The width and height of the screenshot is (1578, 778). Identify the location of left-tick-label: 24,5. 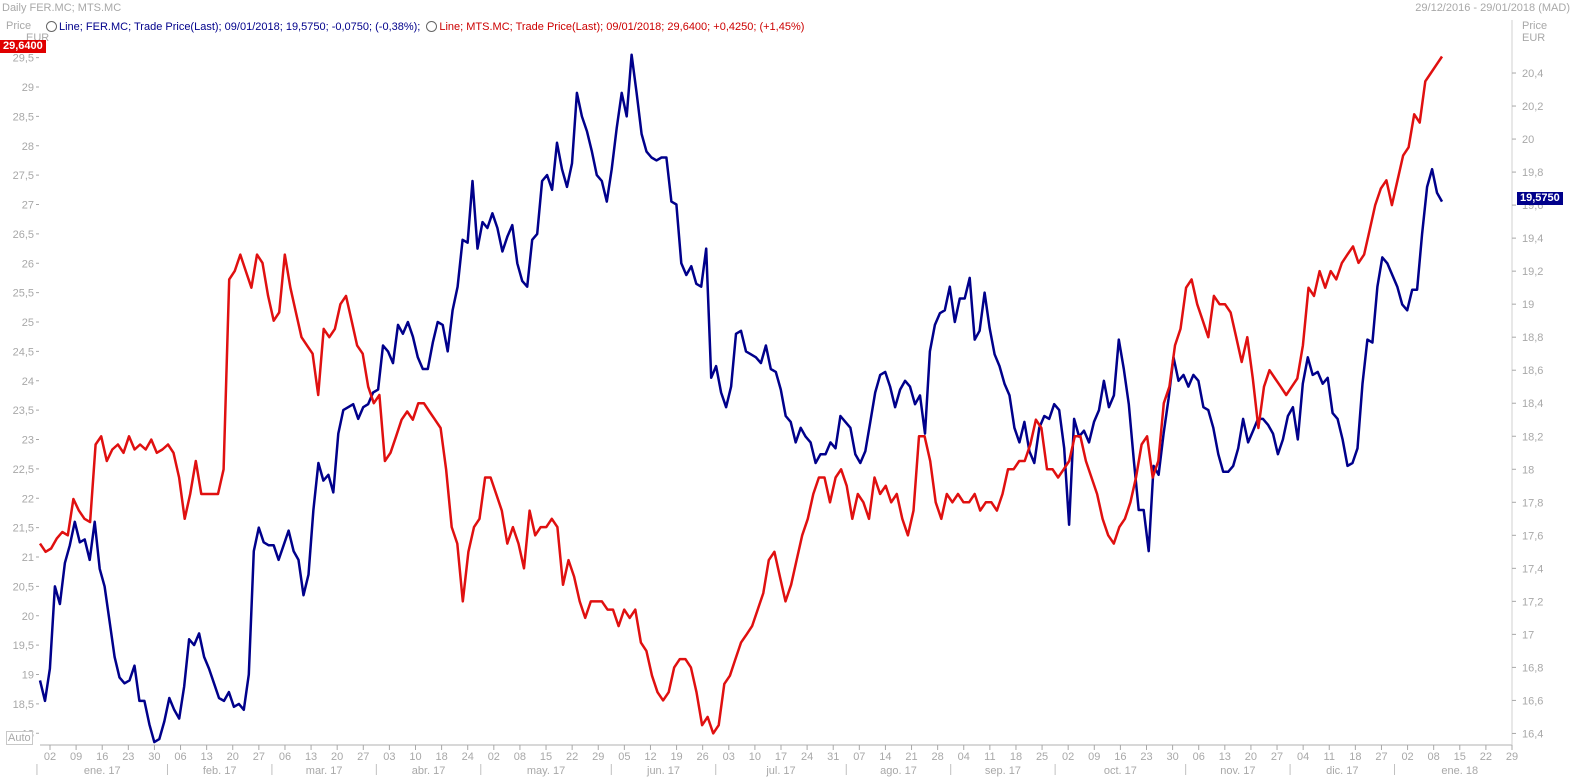
(23, 352).